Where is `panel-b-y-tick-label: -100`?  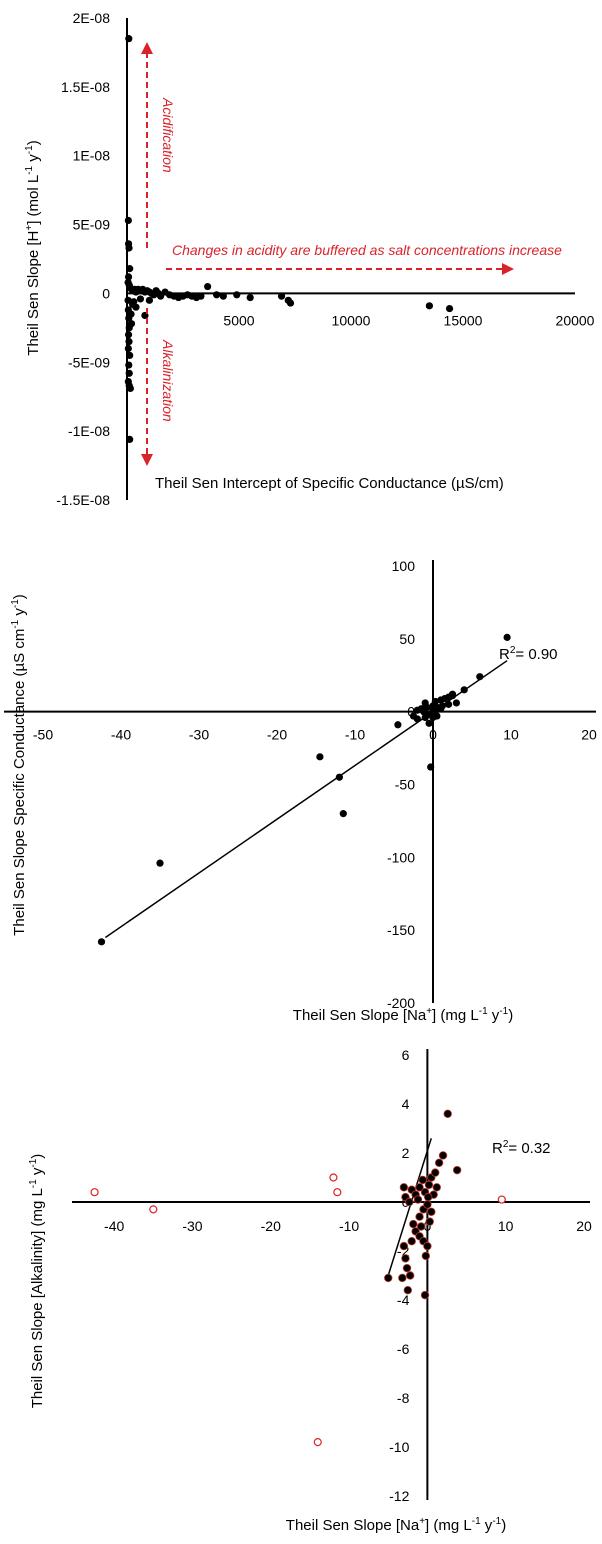 panel-b-y-tick-label: -100 is located at coordinates (401, 857).